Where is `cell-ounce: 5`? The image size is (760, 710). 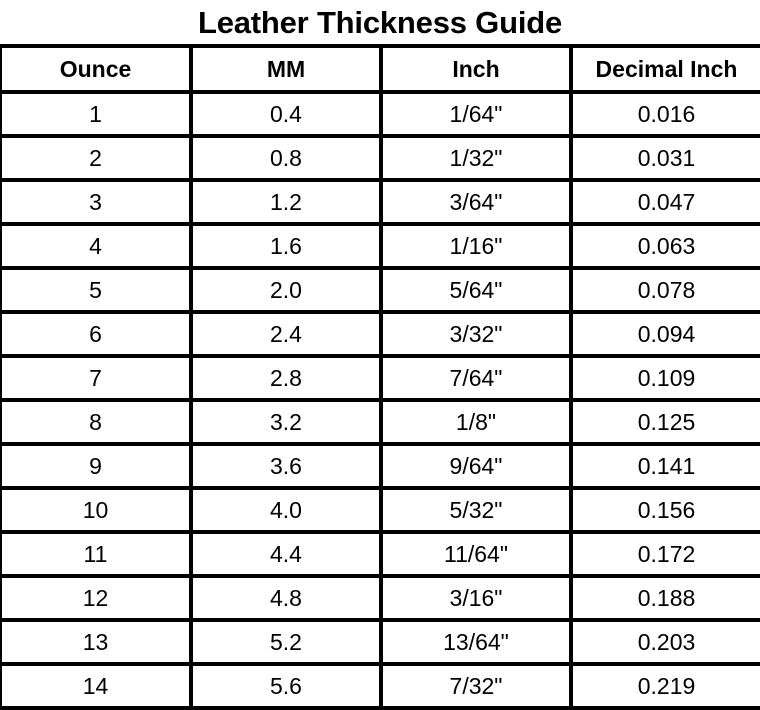 cell-ounce: 5 is located at coordinates (96, 290).